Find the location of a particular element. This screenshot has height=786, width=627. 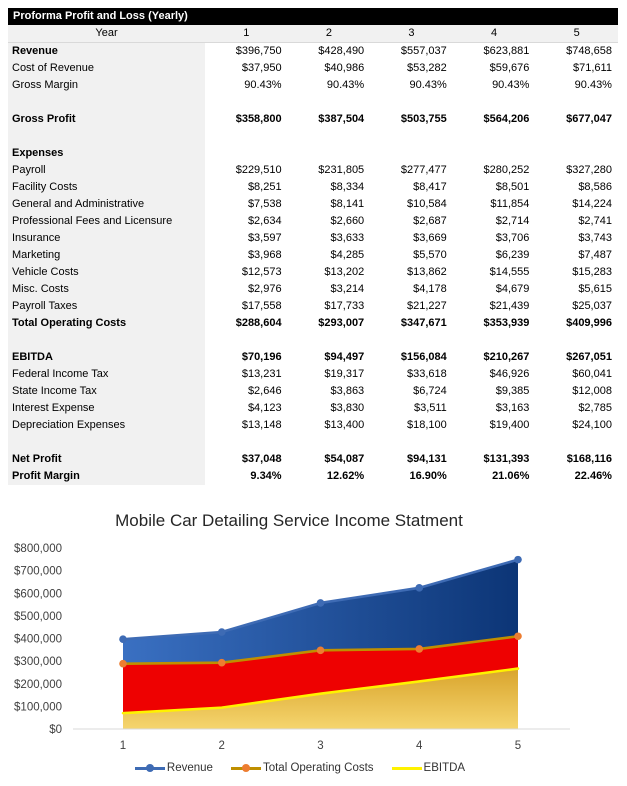

cell-value: 90.43% is located at coordinates (246, 85).